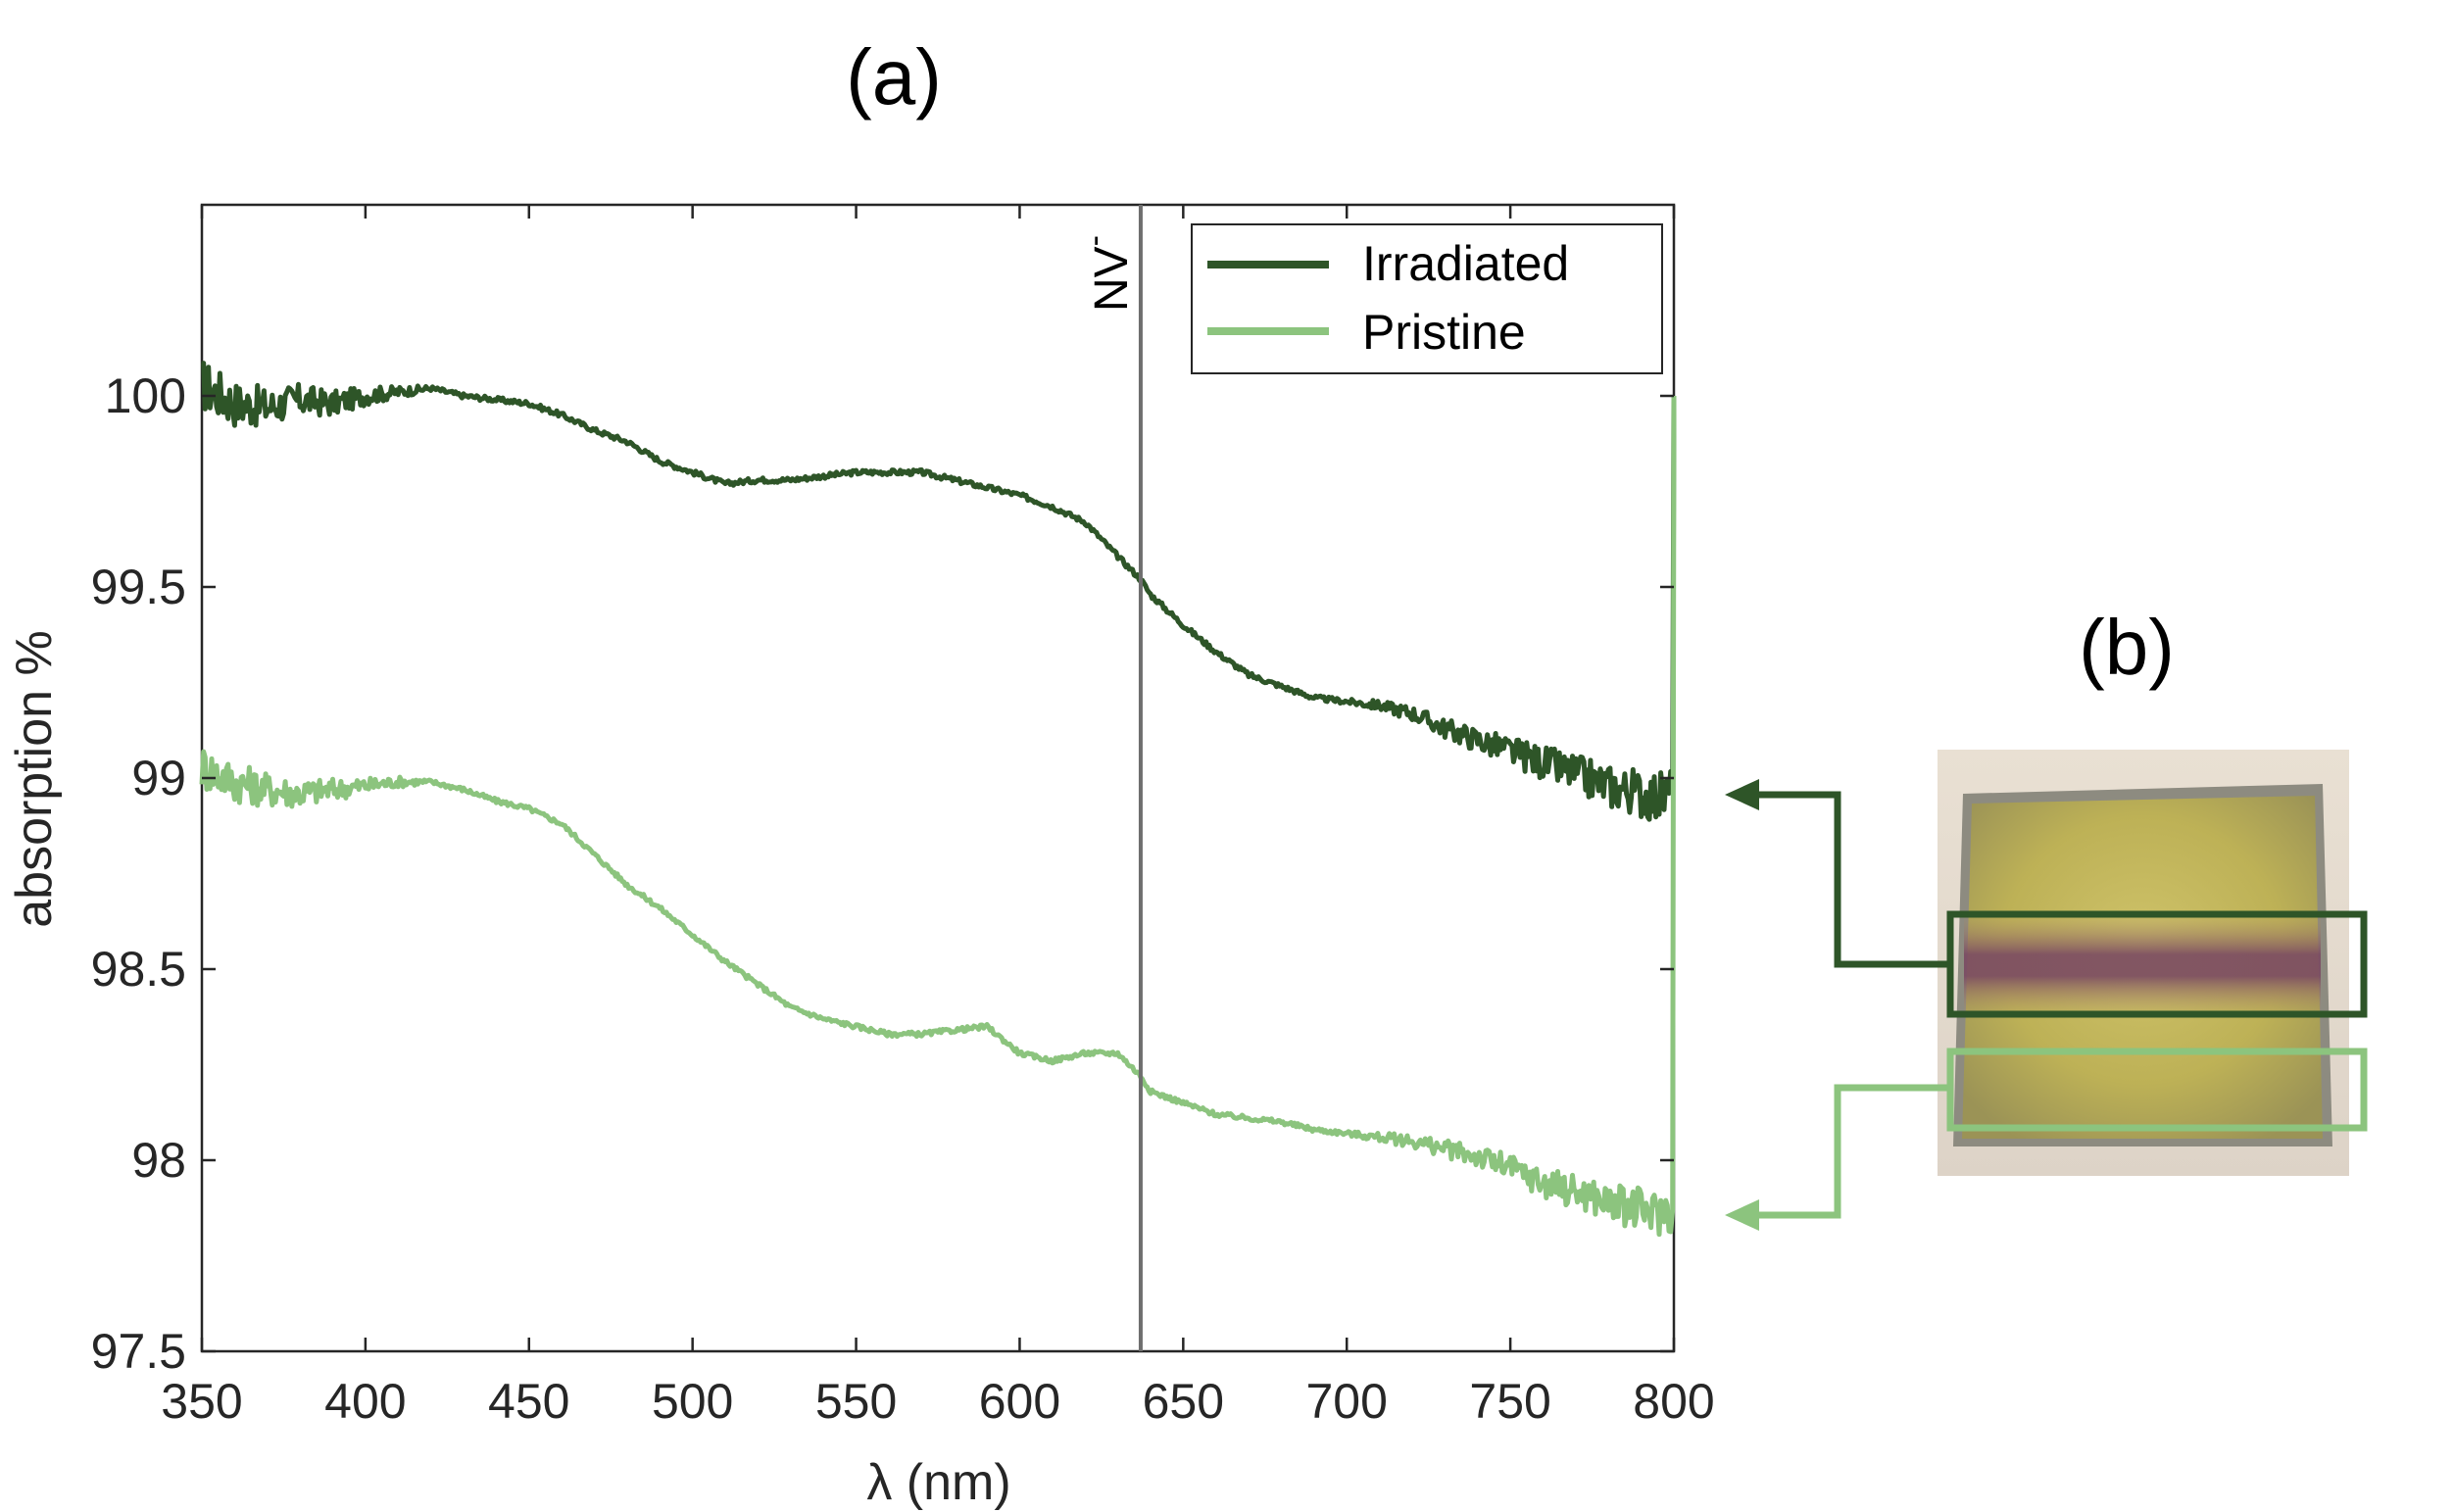 The image size is (2453, 1512). Describe the element at coordinates (1019, 1401) in the screenshot. I see `x-tick-label: 600` at that location.